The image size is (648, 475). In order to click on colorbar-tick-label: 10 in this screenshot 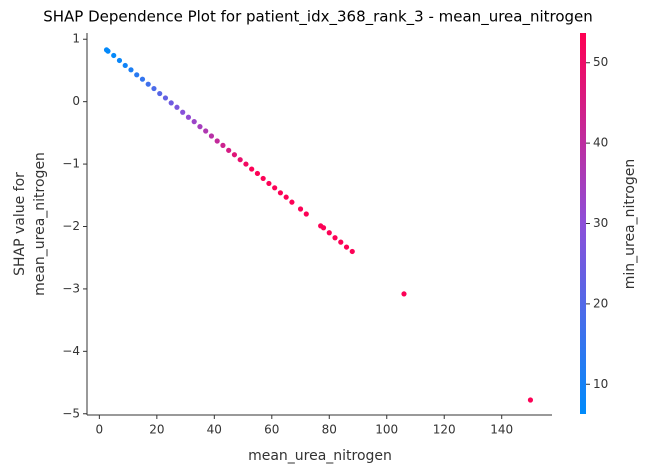, I will do `click(600, 384)`.